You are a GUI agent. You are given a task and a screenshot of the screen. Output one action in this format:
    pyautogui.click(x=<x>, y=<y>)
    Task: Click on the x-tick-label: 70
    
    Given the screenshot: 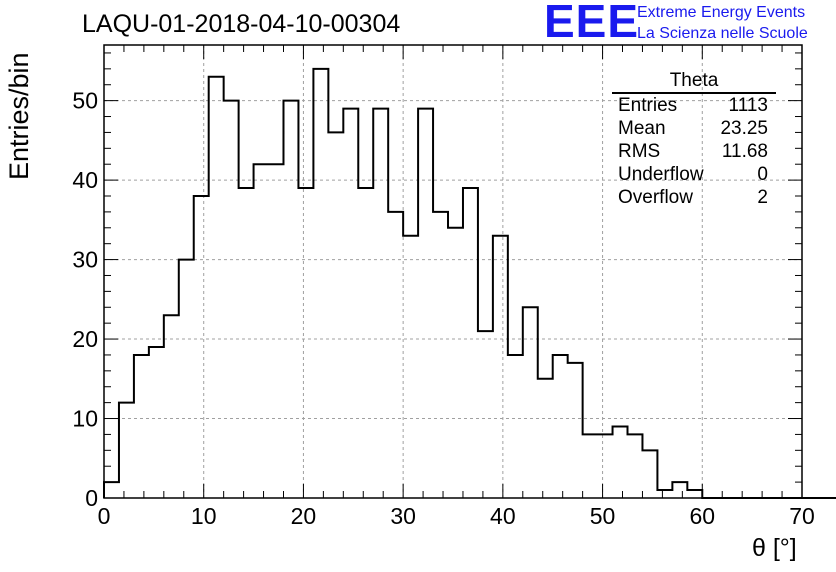 What is the action you would take?
    pyautogui.click(x=802, y=516)
    